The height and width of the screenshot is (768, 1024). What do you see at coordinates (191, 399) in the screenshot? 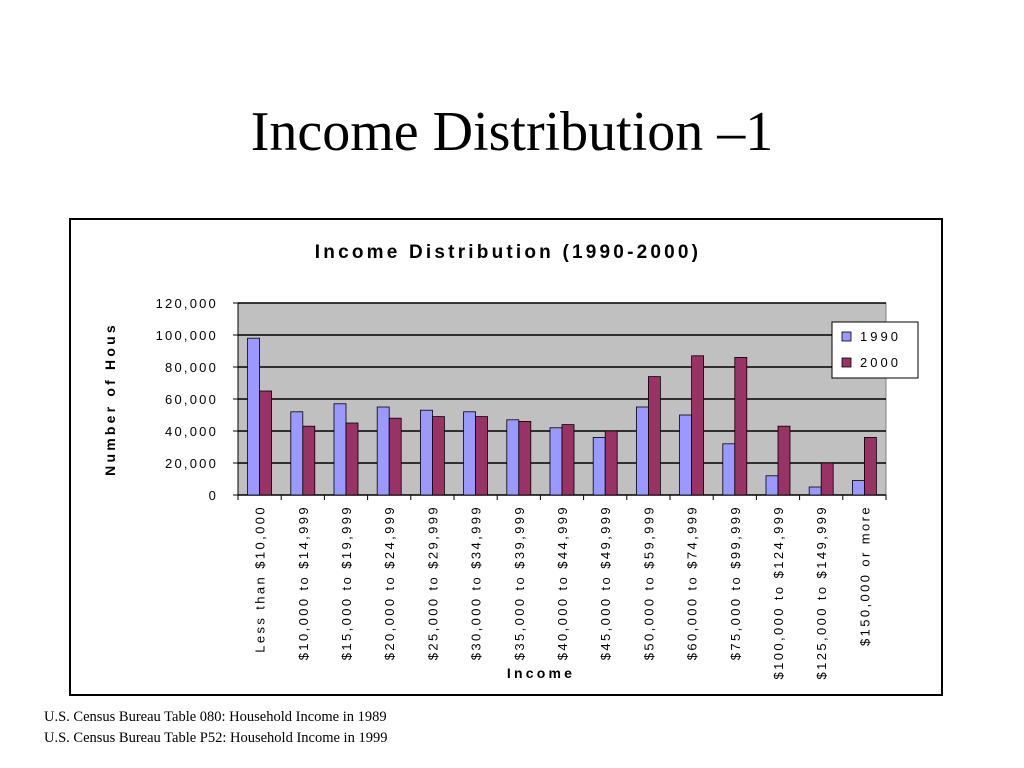
I see `y-tick-label: 60,000` at bounding box center [191, 399].